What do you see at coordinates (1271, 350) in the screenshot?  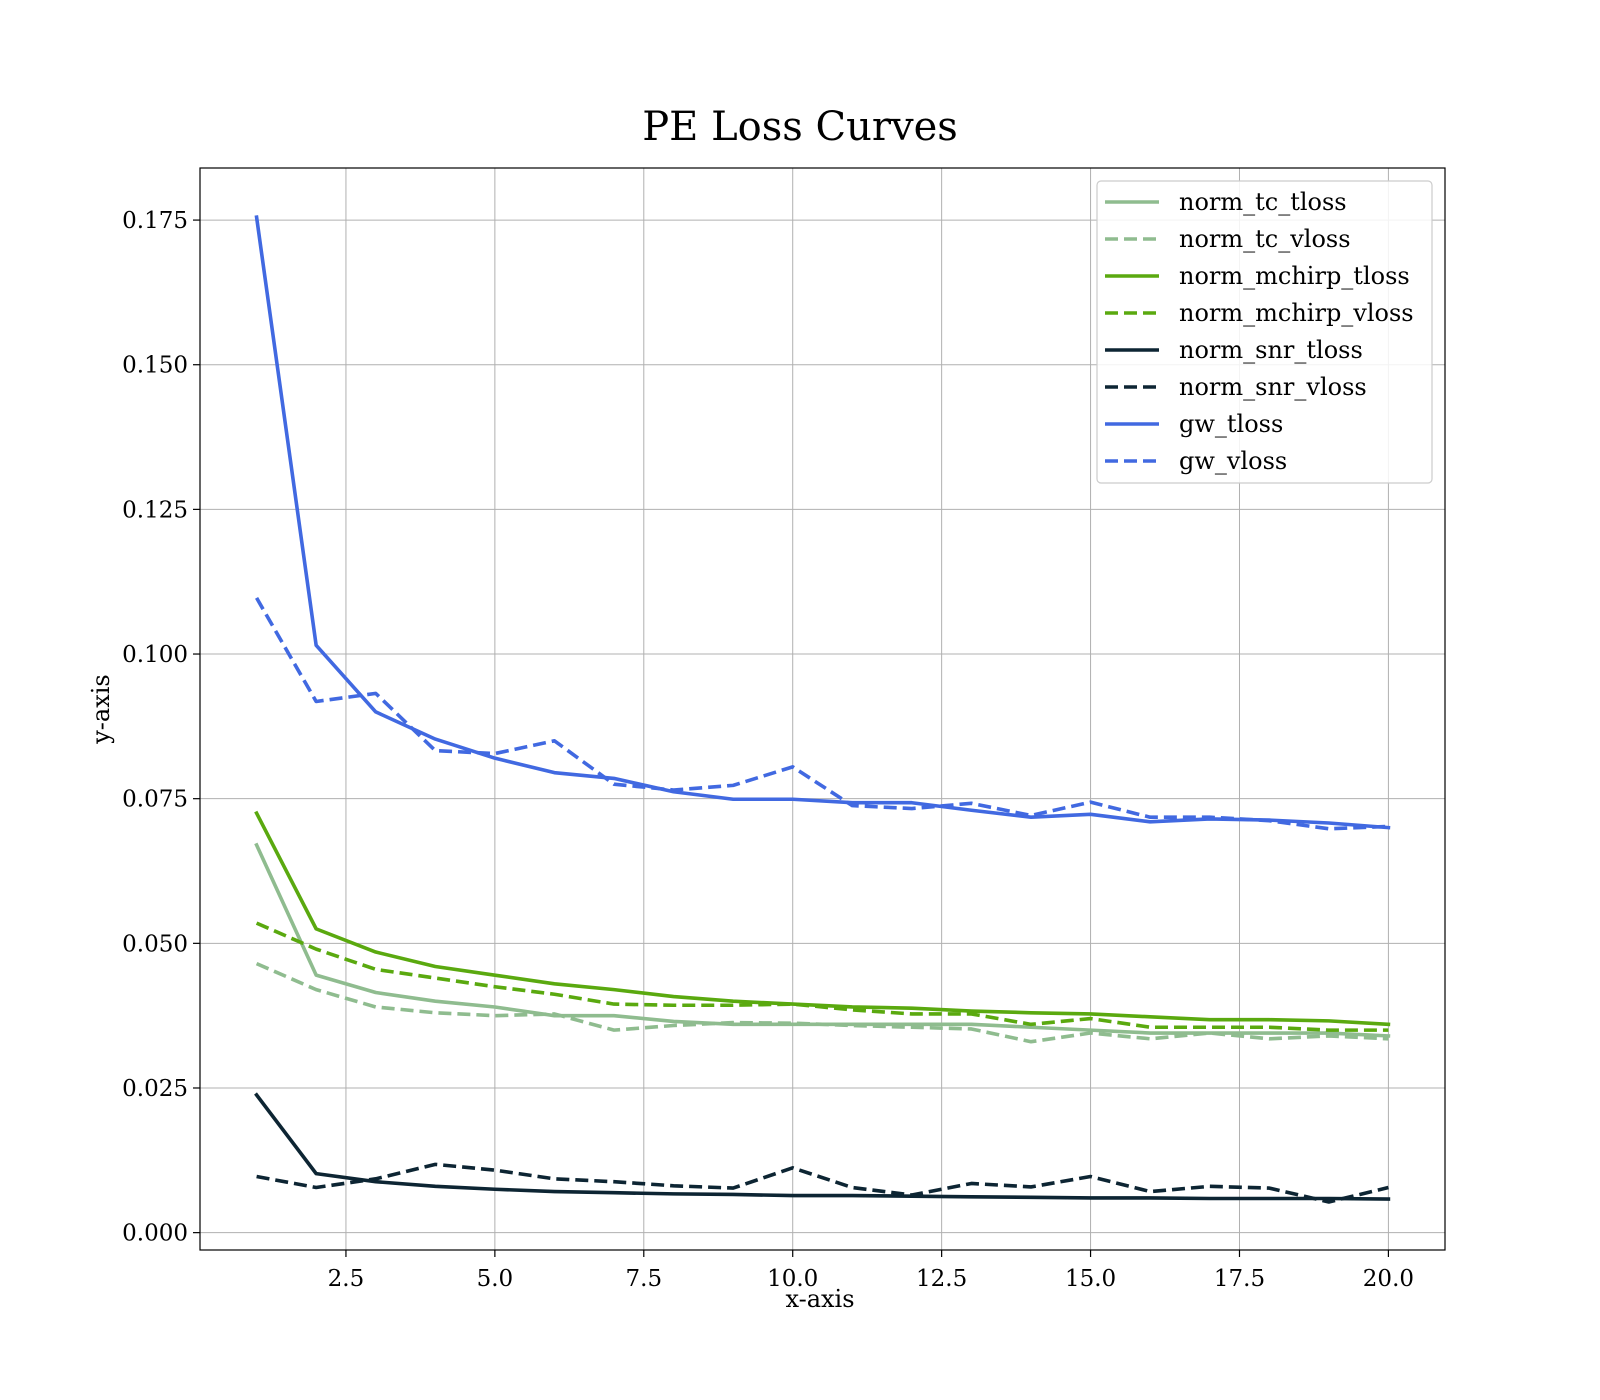 I see `legend-label: norm_snr_tloss` at bounding box center [1271, 350].